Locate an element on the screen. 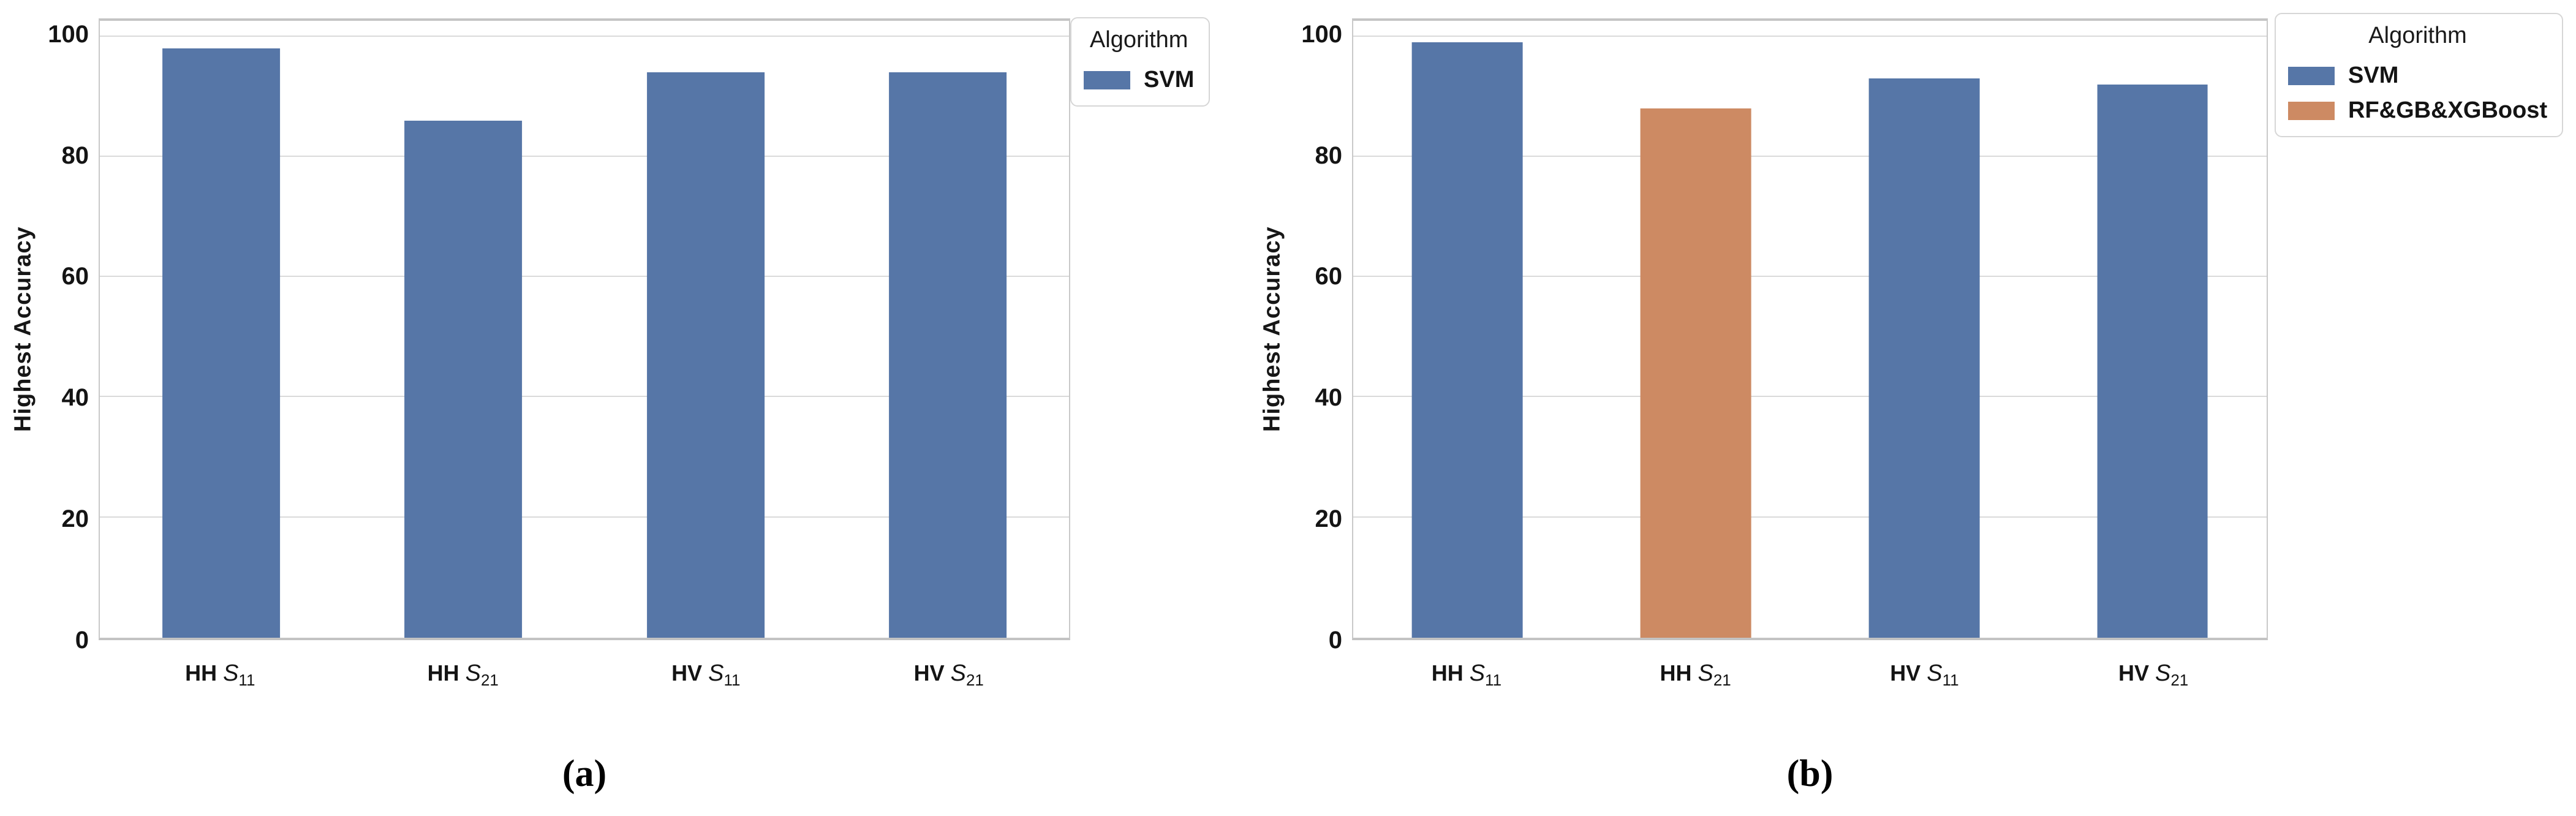 The image size is (2576, 816). legend-entry: RF&GB&XGBoost is located at coordinates (2417, 110).